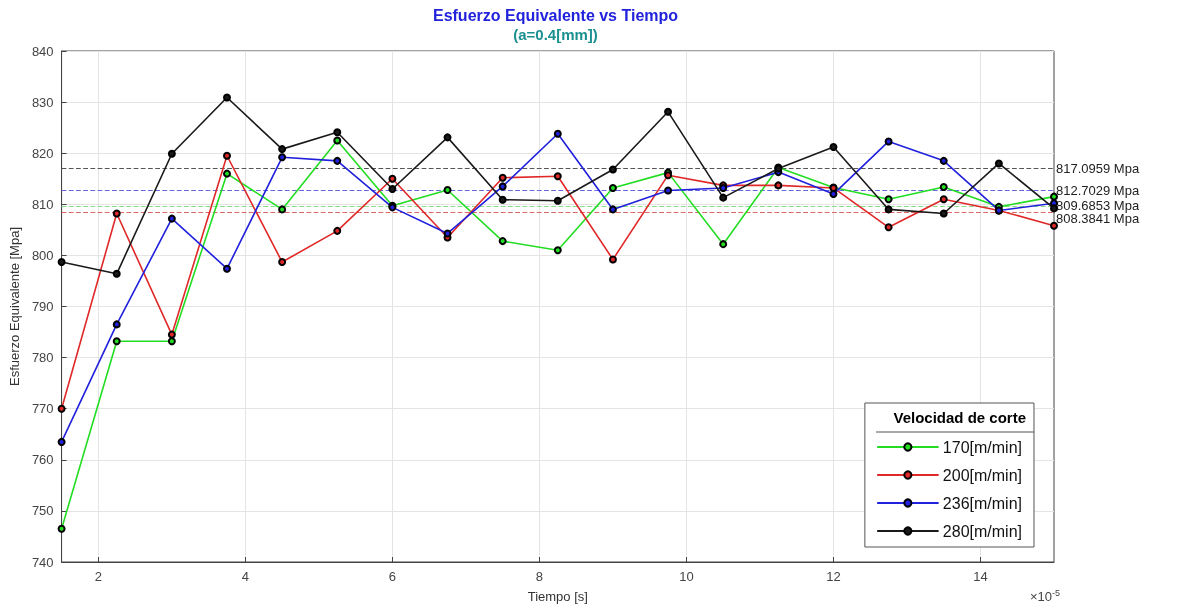  I want to click on y-tick-label: 760, so click(42, 460).